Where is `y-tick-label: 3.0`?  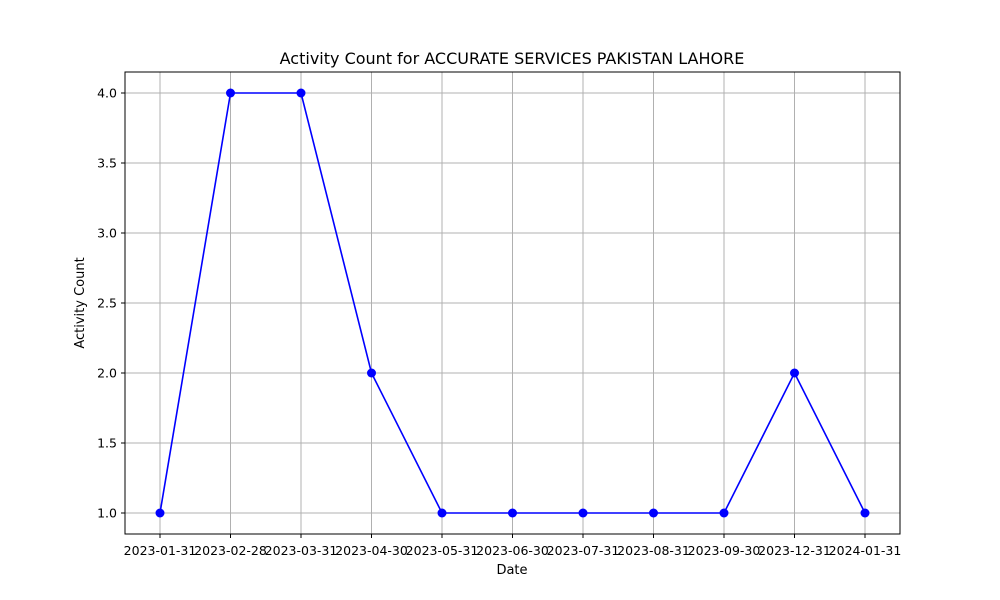
y-tick-label: 3.0 is located at coordinates (107, 233).